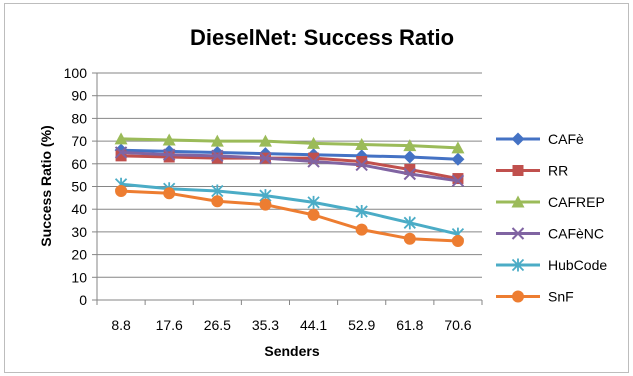  Describe the element at coordinates (79, 209) in the screenshot. I see `y-tick-label: 40` at that location.